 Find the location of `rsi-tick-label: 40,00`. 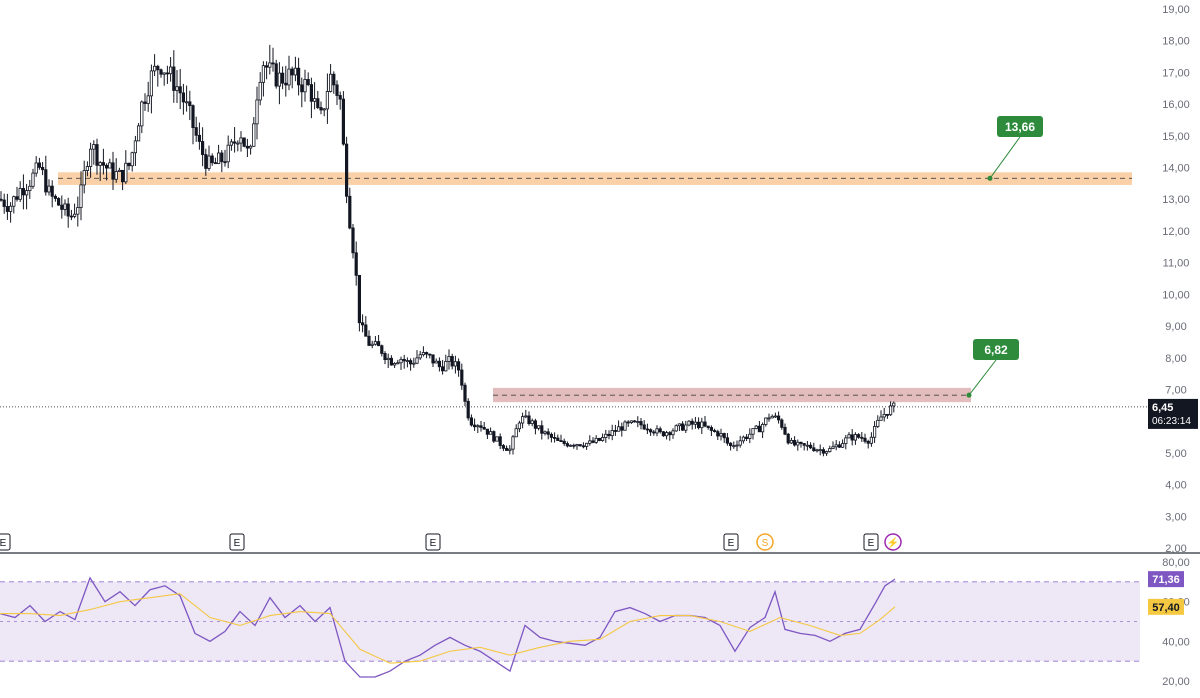

rsi-tick-label: 40,00 is located at coordinates (1176, 642).